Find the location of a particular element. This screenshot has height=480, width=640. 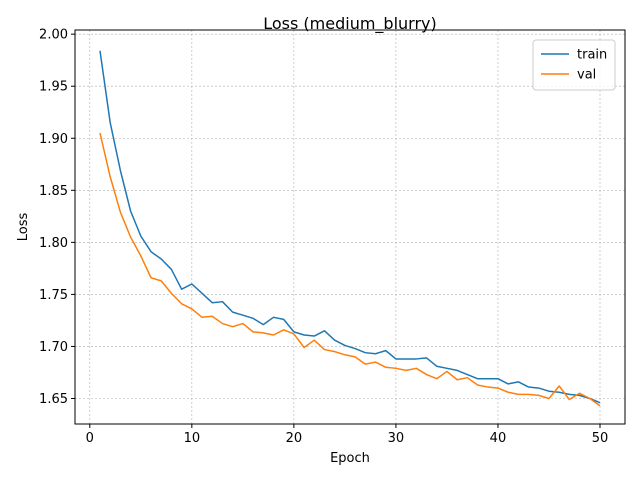

legend: train val is located at coordinates (574, 65).